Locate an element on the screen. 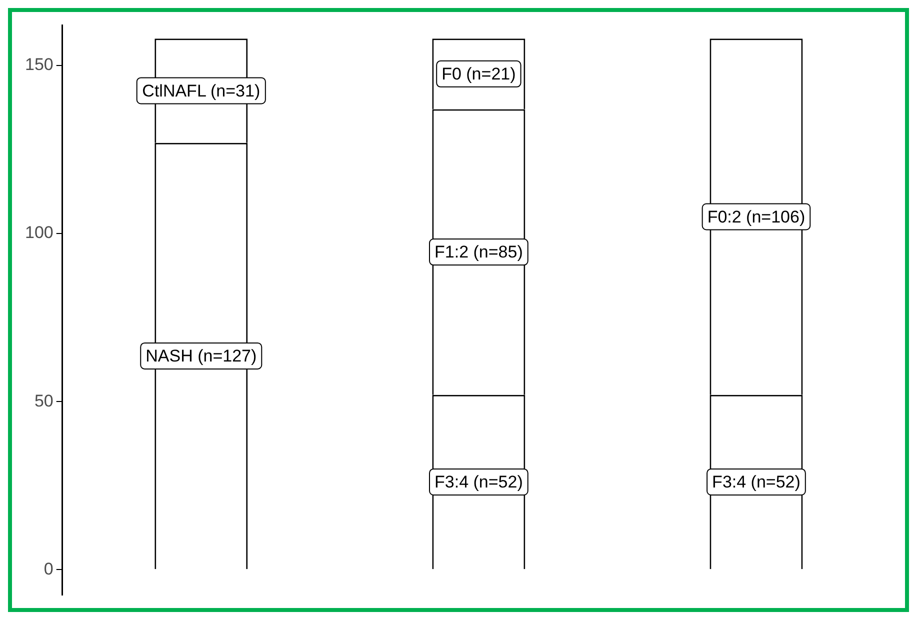  y-tick-label: 100 is located at coordinates (39, 232).